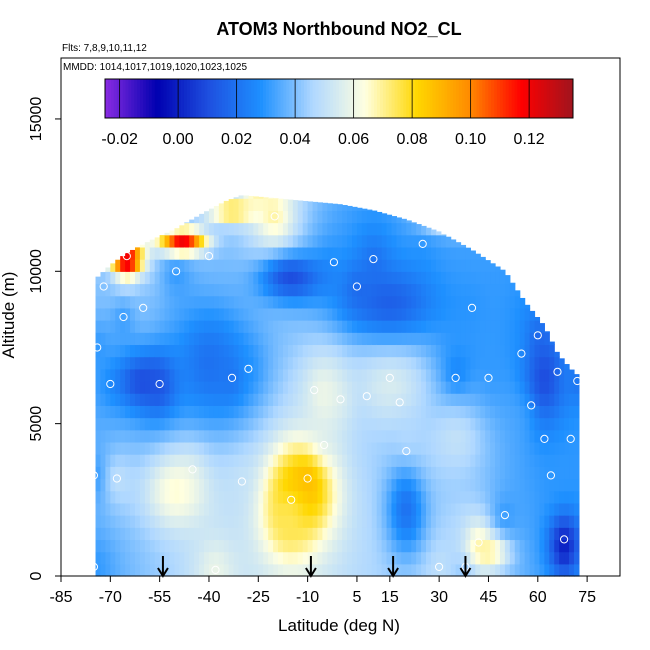 The image size is (650, 650). What do you see at coordinates (470, 139) in the screenshot?
I see `colorbar-tick-label: 0.10` at bounding box center [470, 139].